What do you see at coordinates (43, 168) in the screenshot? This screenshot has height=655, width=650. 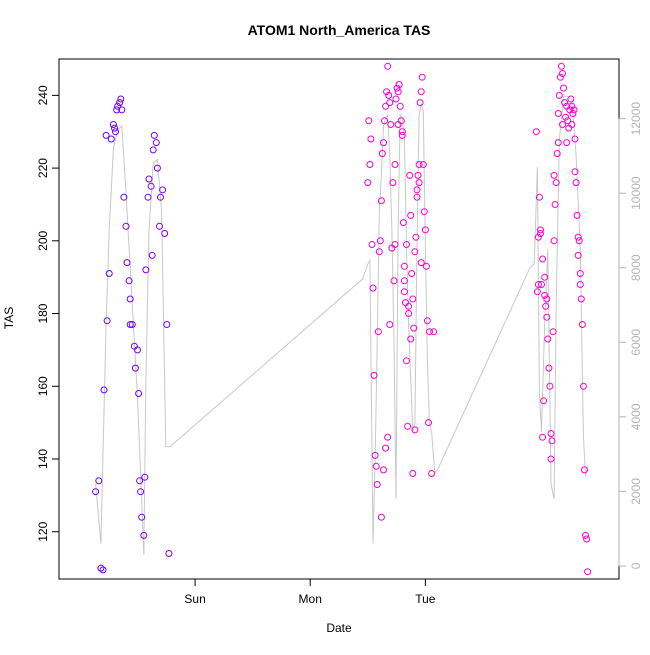 I see `y-tick-label: 220` at bounding box center [43, 168].